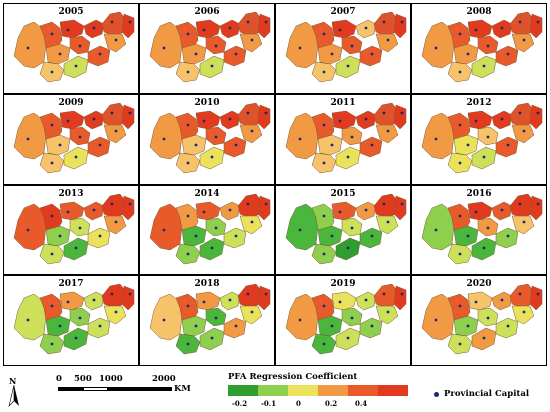 The image size is (550, 412). What do you see at coordinates (343, 12) in the screenshot?
I see `panel-year-label: 2007` at bounding box center [343, 12].